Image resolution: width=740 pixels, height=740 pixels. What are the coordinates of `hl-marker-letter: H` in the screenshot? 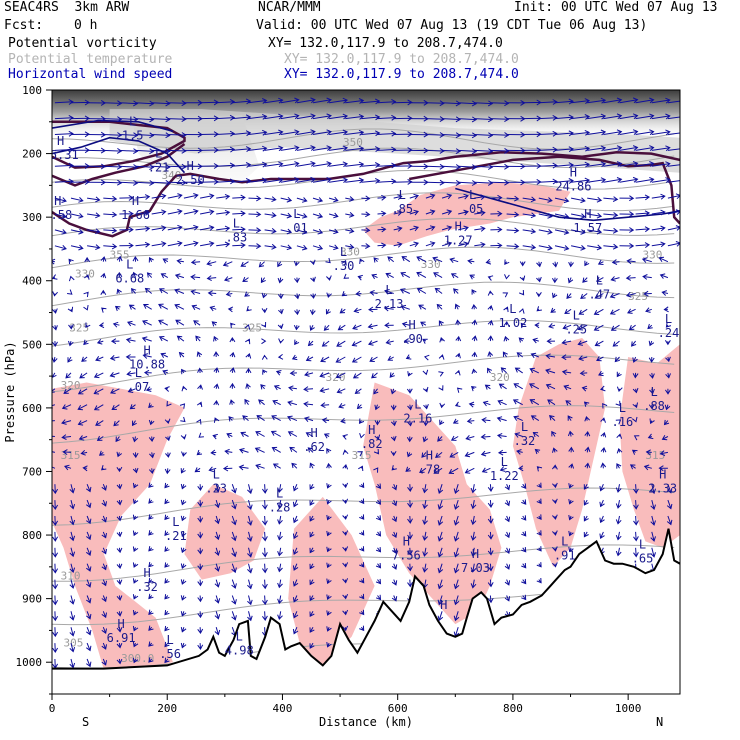 It's located at (146, 351).